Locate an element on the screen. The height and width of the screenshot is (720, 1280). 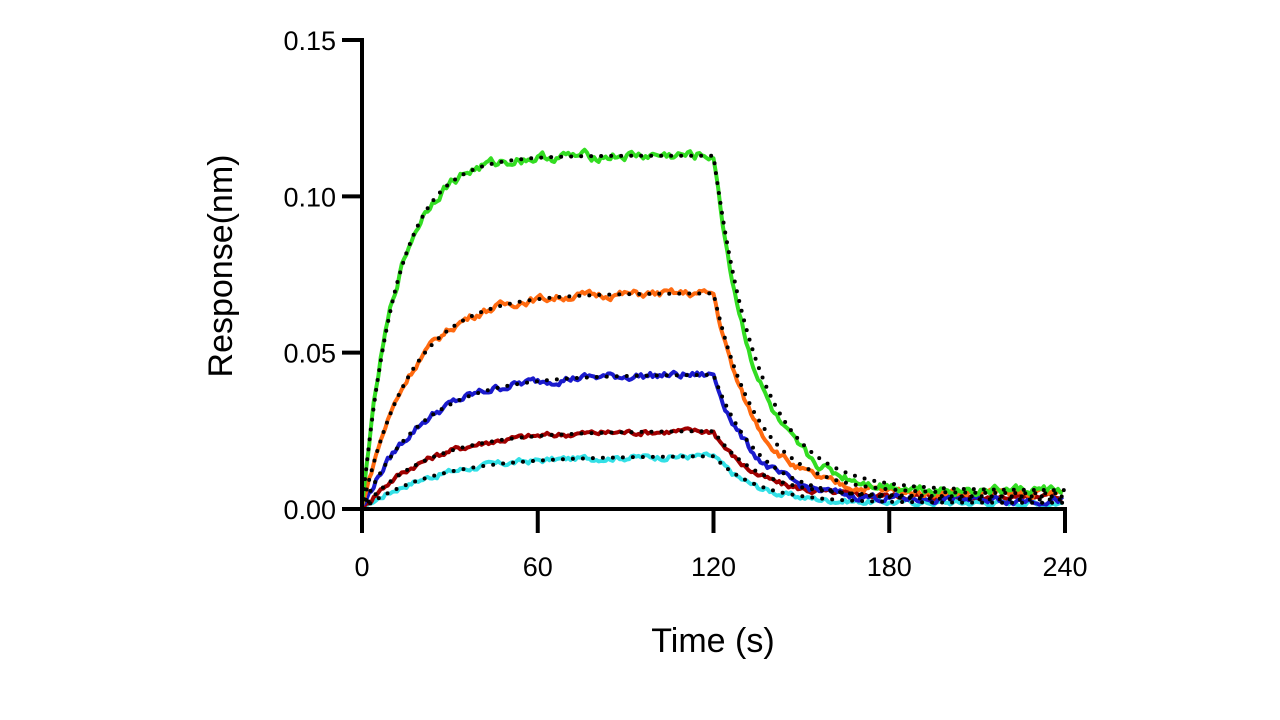
x-tick-label: 0 is located at coordinates (361, 567).